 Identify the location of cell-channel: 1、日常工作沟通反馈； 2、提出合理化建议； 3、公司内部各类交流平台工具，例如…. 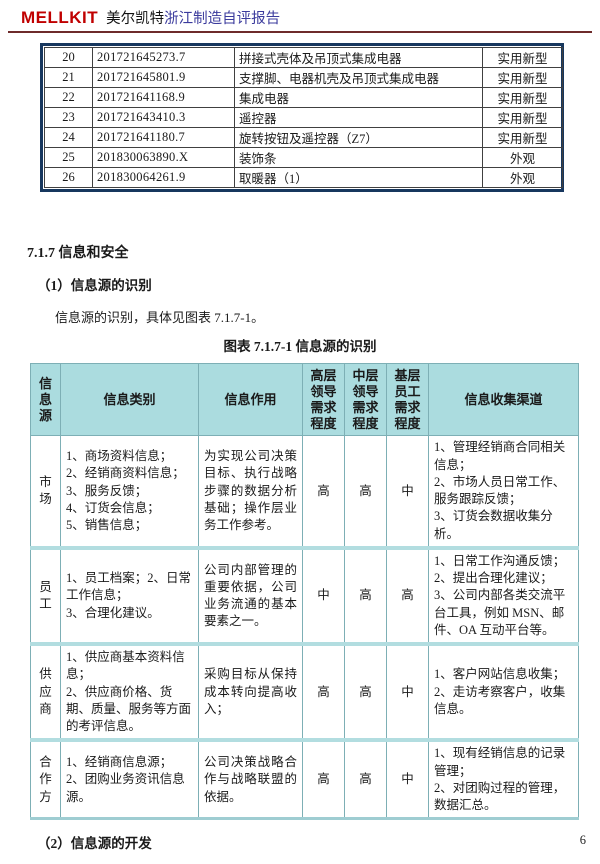
(503, 595).